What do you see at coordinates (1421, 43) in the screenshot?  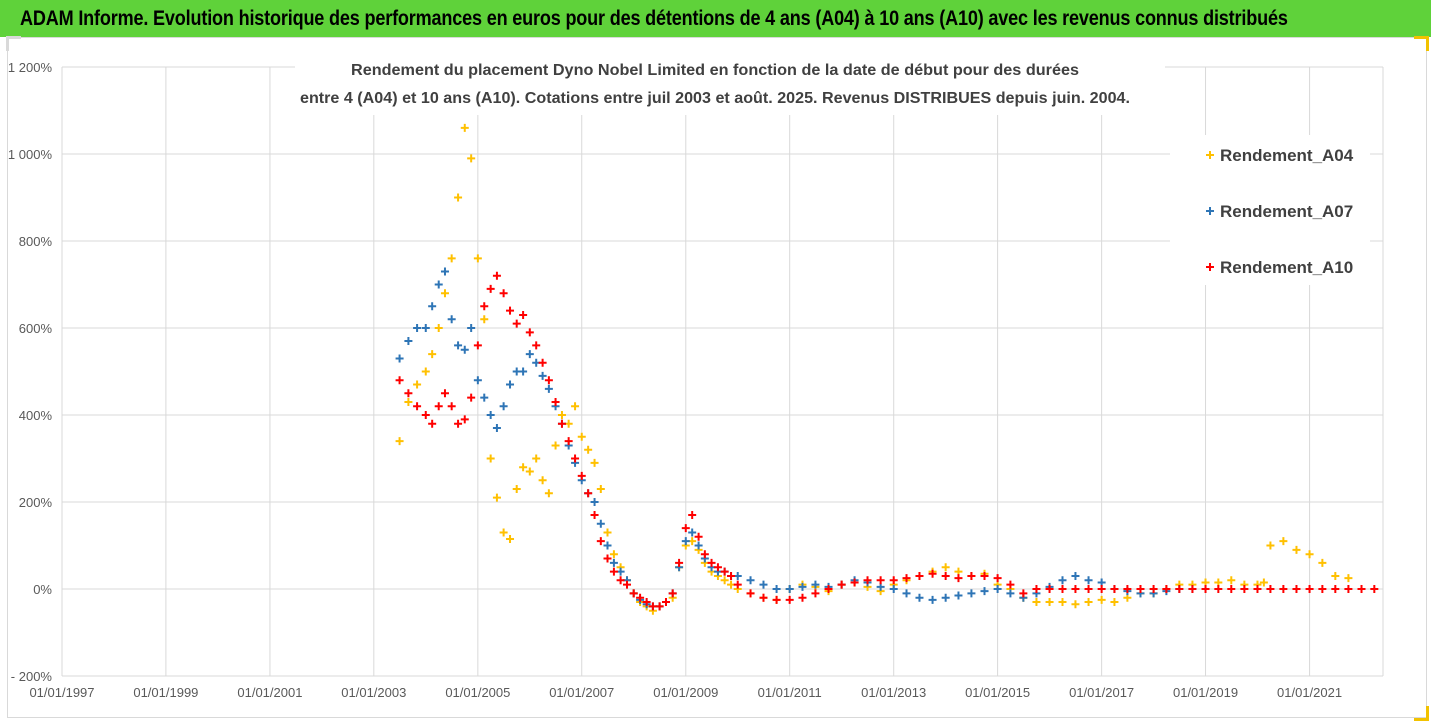 I see `frame-corner-top-right` at bounding box center [1421, 43].